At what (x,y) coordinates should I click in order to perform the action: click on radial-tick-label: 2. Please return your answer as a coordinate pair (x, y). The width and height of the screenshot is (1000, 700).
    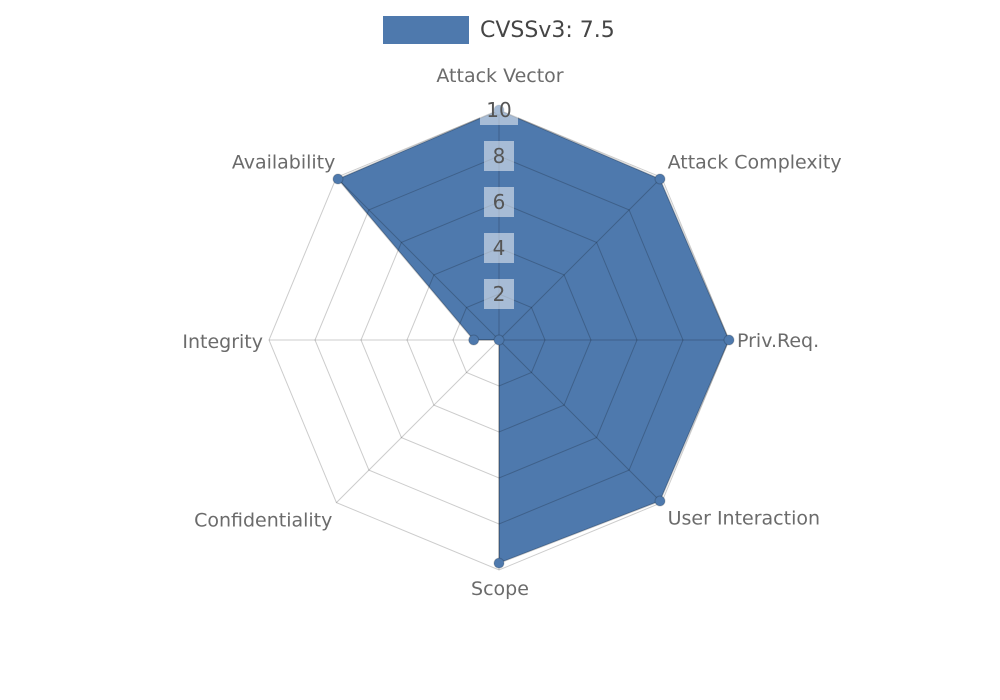
    Looking at the image, I should click on (499, 294).